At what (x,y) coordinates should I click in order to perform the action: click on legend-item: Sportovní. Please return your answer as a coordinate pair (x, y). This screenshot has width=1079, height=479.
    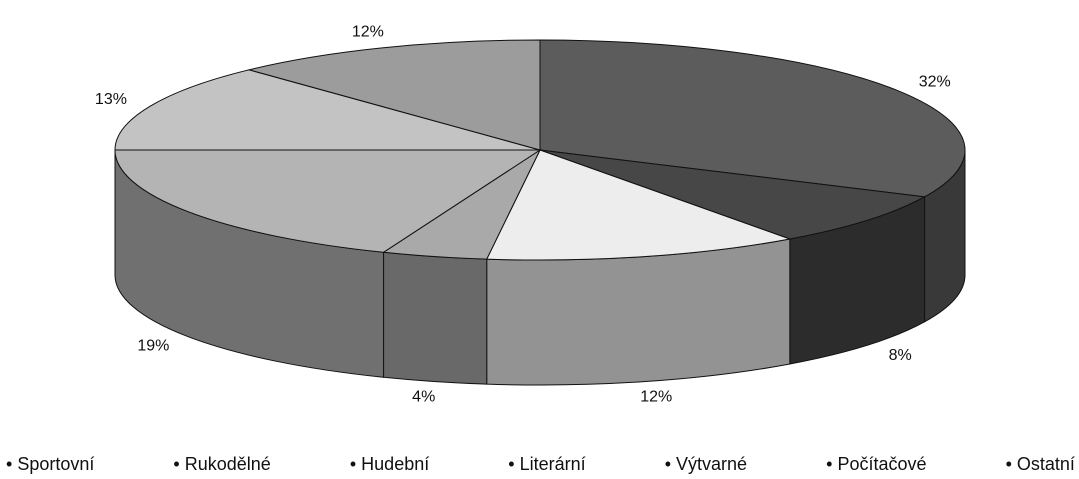
    Looking at the image, I should click on (50, 464).